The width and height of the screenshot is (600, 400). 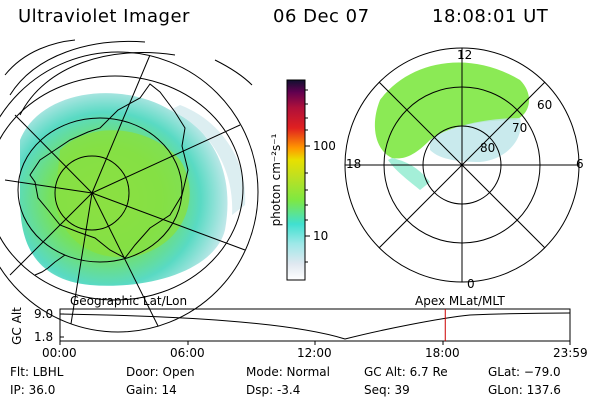 What do you see at coordinates (488, 148) in the screenshot?
I see `lat-label-80: 80` at bounding box center [488, 148].